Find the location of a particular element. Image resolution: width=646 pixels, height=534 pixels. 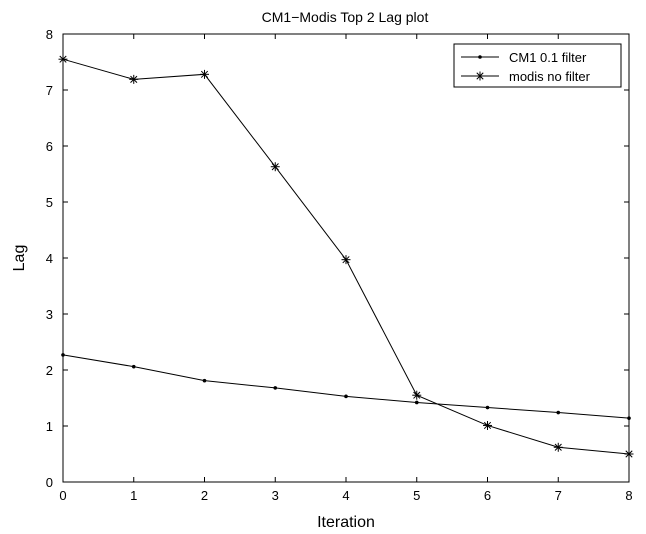

legend-marker-modis is located at coordinates (480, 76).